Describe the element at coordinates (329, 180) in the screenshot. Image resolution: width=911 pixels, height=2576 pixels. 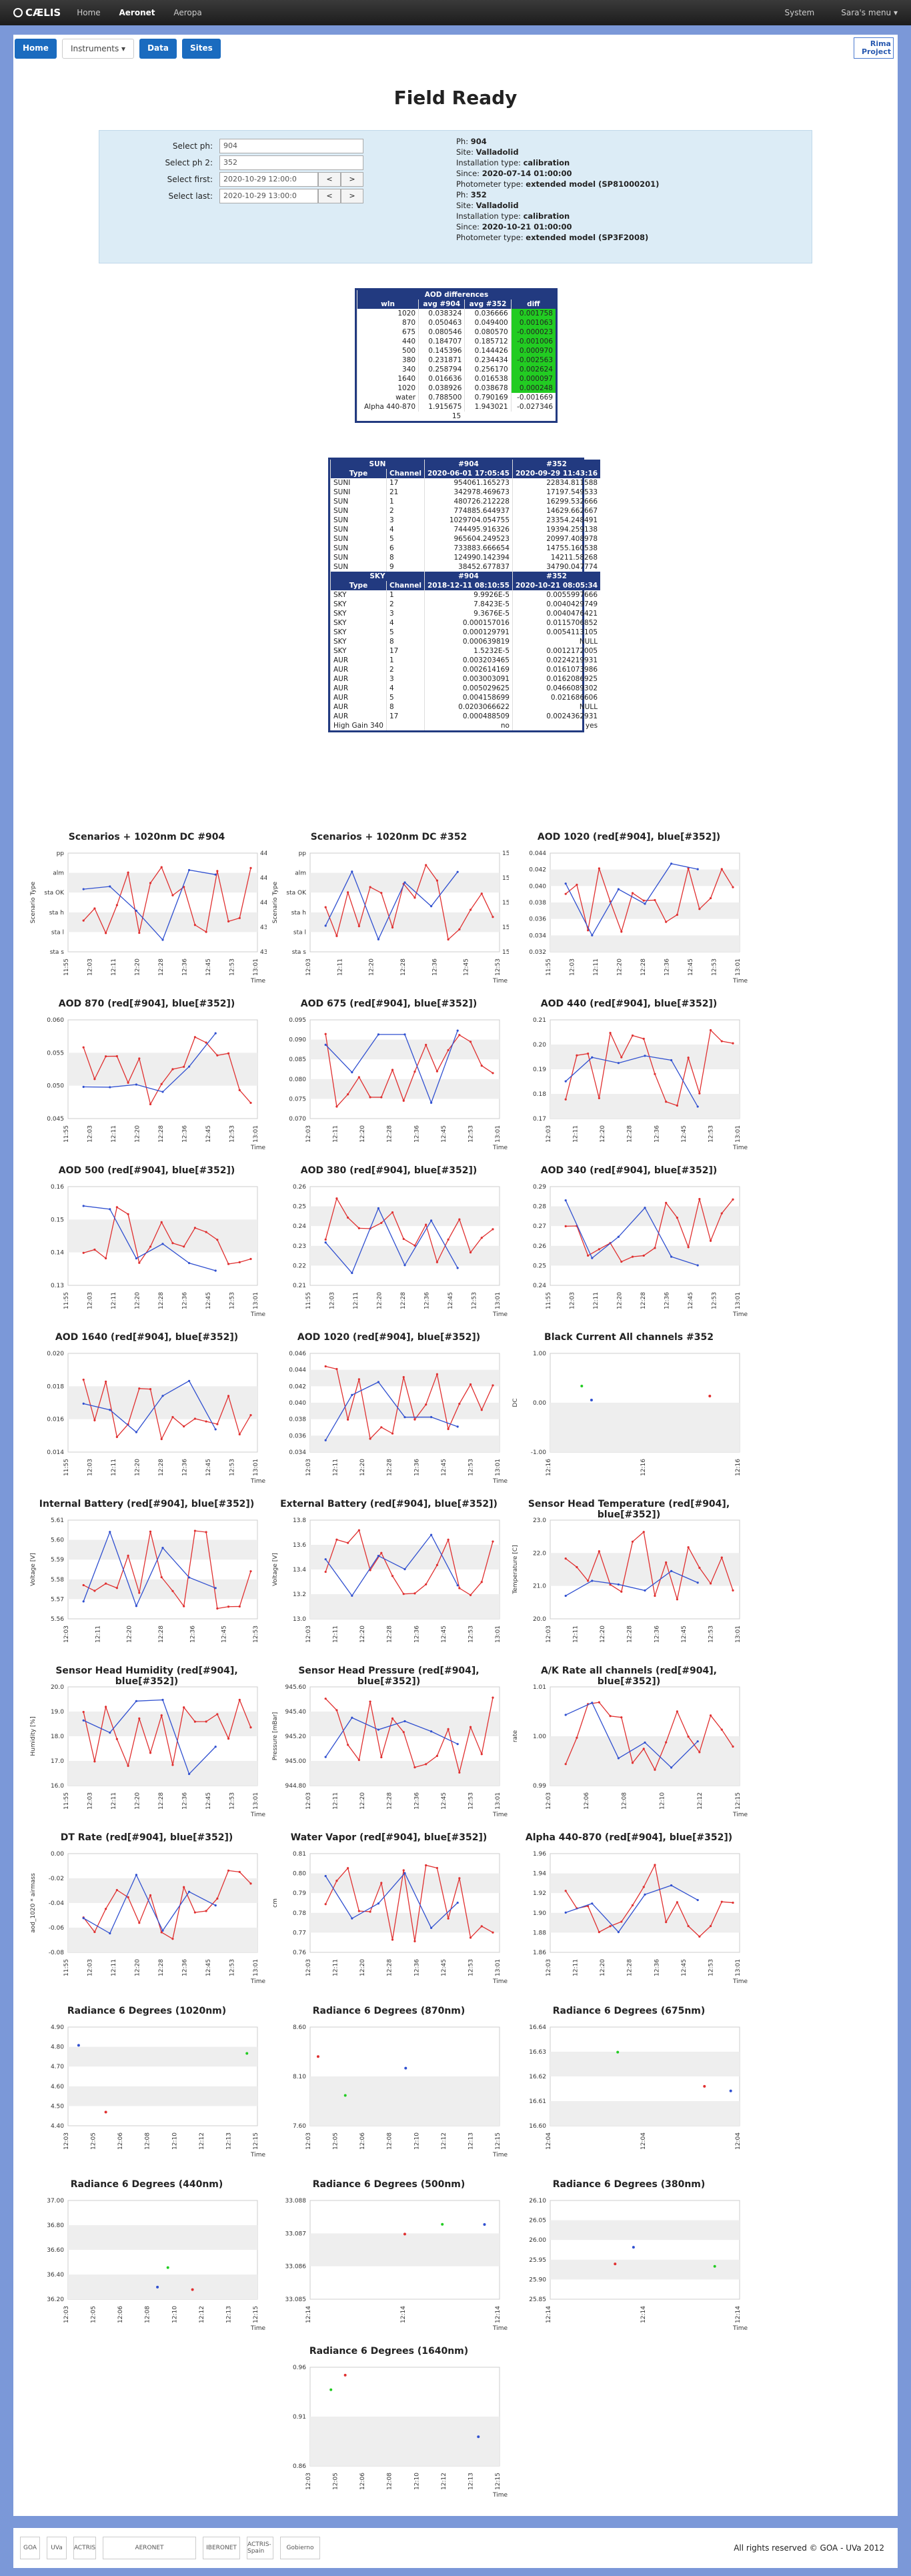
I see `first-prev-button: <` at that location.